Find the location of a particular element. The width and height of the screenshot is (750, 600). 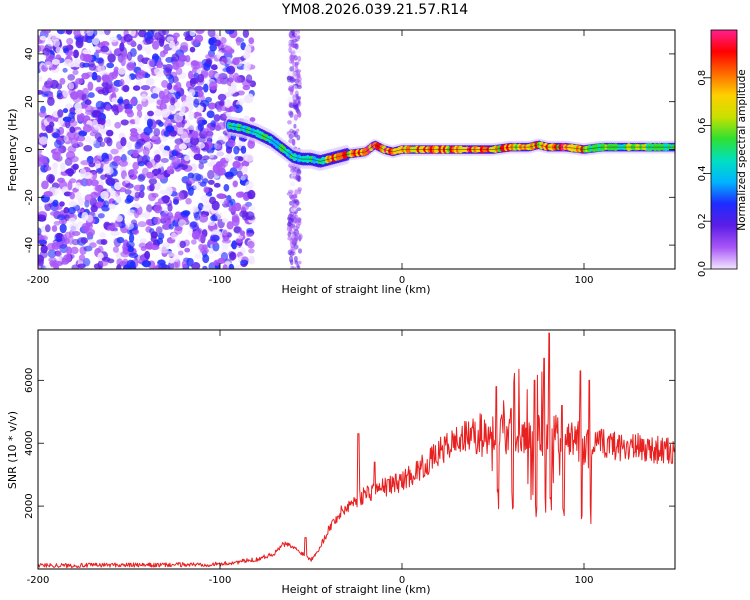

spectrogram-x-label: Height of straight line (km) is located at coordinates (355, 289).